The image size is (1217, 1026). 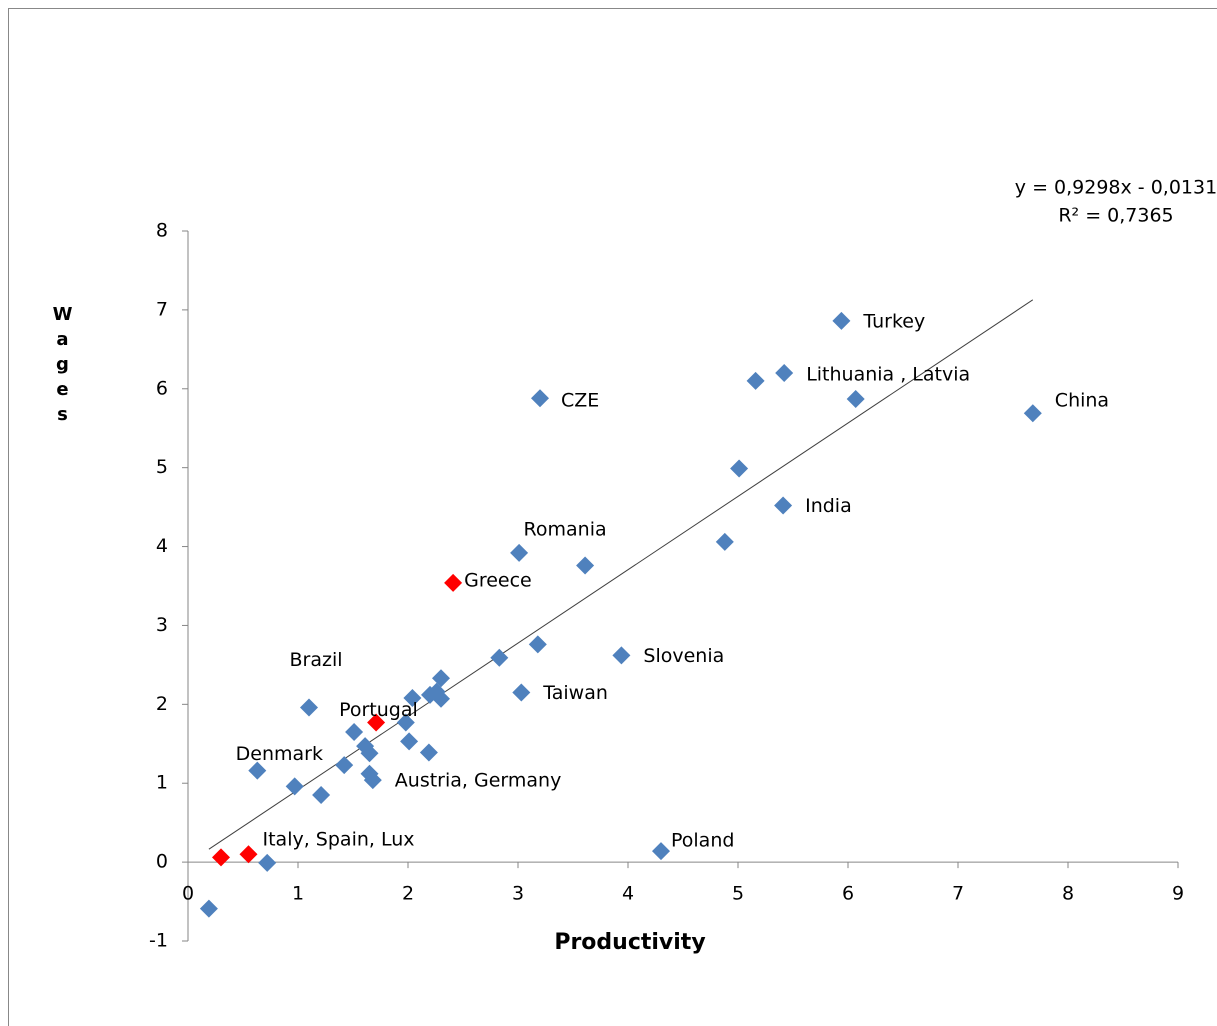 I want to click on x-tick-label: 0, so click(x=188, y=894).